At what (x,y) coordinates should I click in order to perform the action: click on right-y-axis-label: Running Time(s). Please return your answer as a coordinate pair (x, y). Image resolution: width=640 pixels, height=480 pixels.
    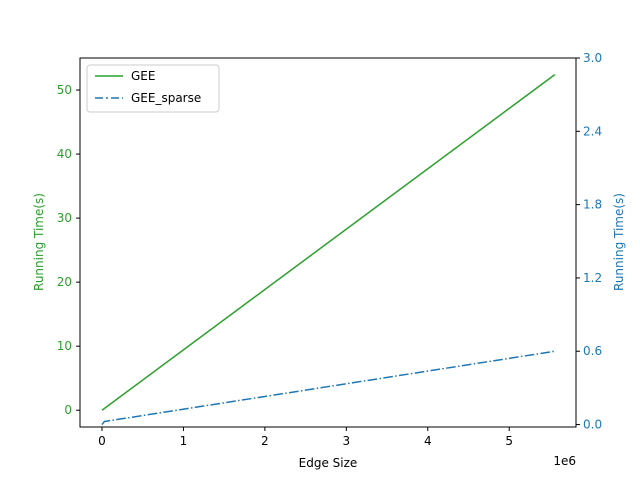
    Looking at the image, I should click on (619, 242).